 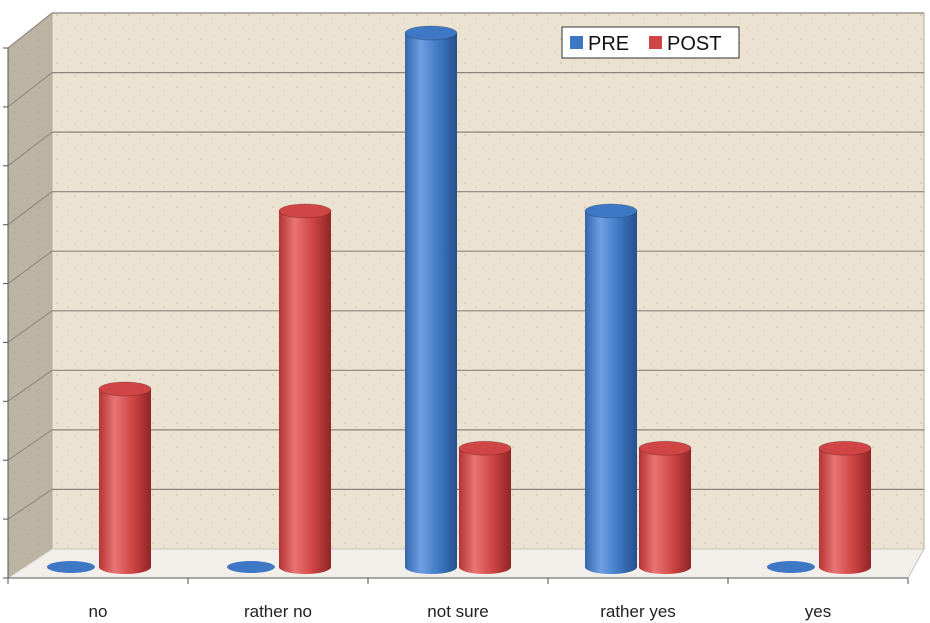 I want to click on bar-post-yes, so click(x=845, y=507).